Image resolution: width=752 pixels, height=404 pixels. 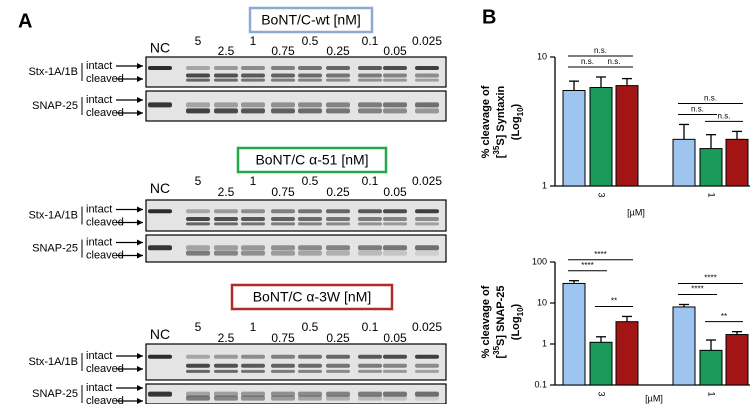 I want to click on x-axis-label: [µM], so click(x=636, y=212).